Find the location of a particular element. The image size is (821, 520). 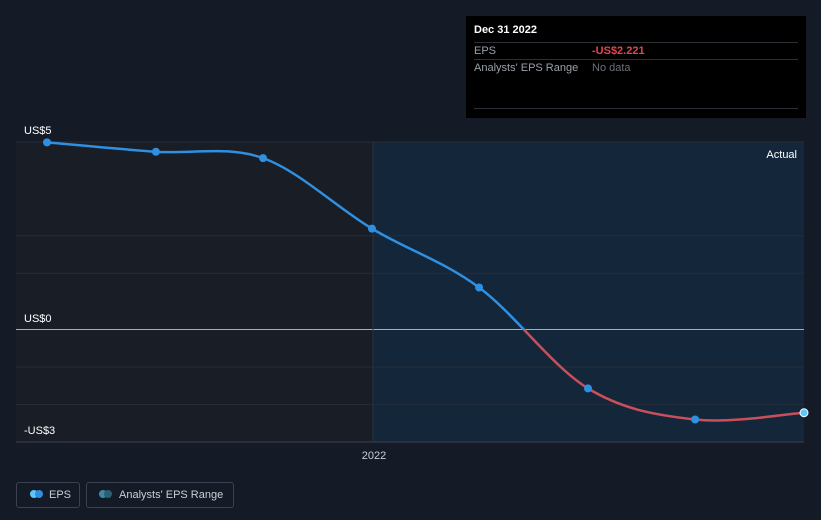

tooltip-date: Dec 31 2022 is located at coordinates (505, 30).